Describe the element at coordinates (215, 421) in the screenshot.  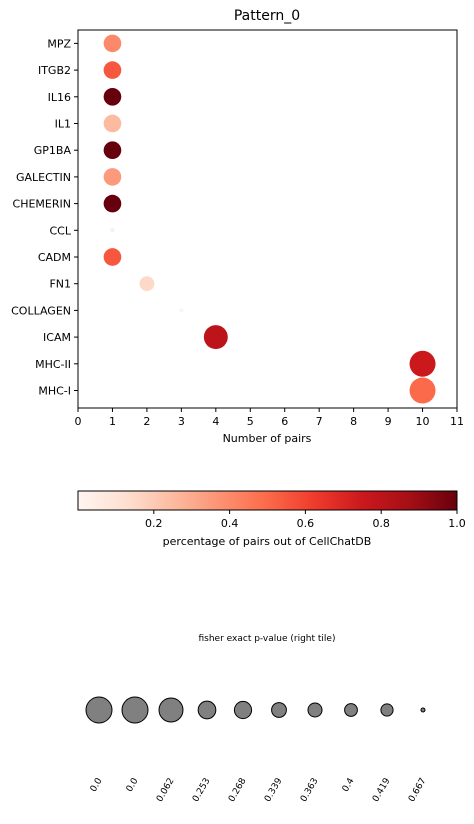
I see `x-tick-label: 4` at that location.